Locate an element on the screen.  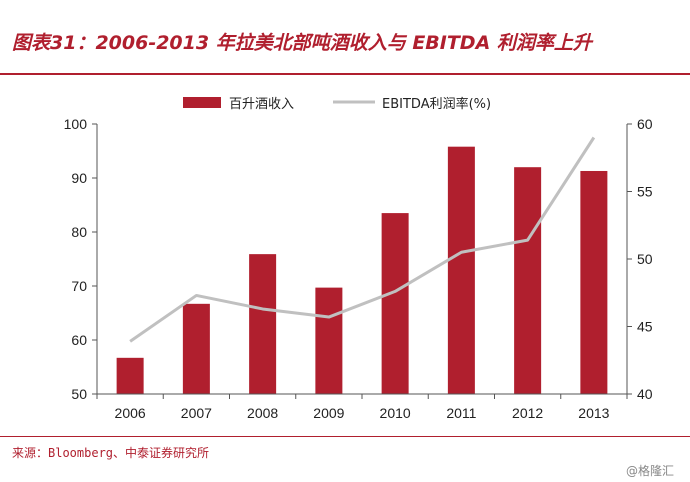
right-tick-label: 40 is located at coordinates (645, 394).